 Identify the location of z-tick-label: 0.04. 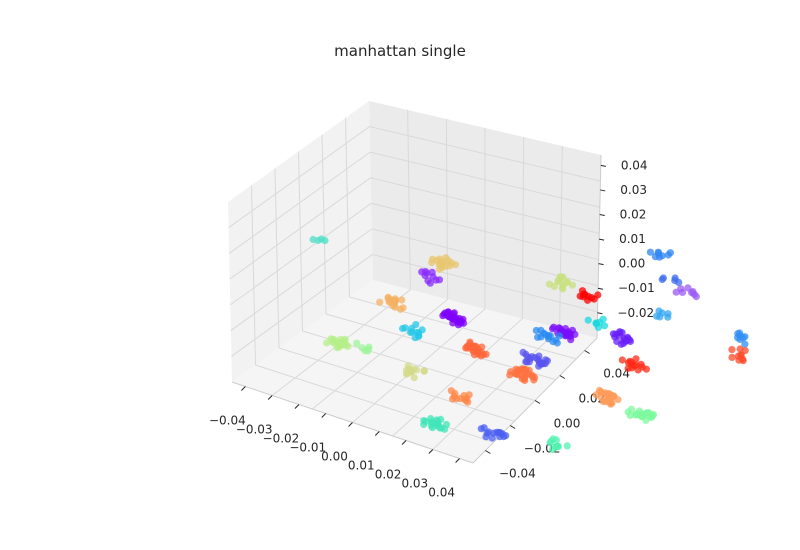
(634, 165).